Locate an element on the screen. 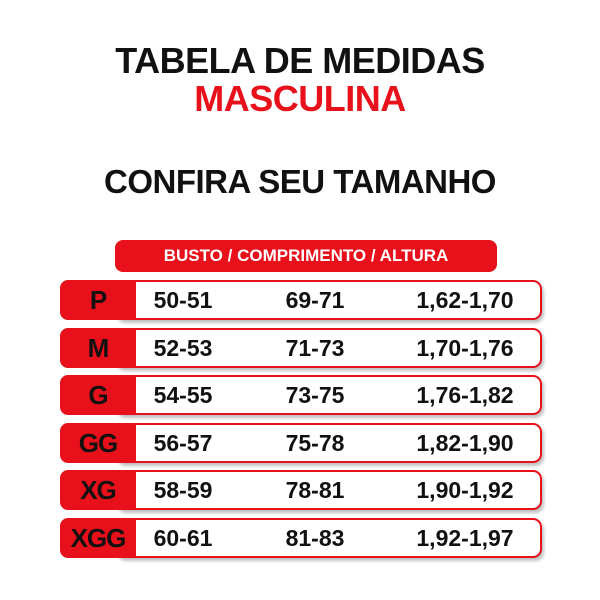 Image resolution: width=600 pixels, height=600 pixels. table-row: G 54-55 73-75 1,76-1,82 is located at coordinates (301, 395).